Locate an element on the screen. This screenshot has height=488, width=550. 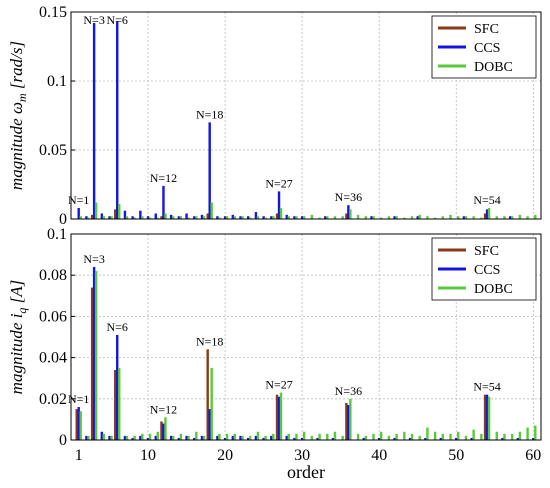
series-dobc is located at coordinates (308, 210).